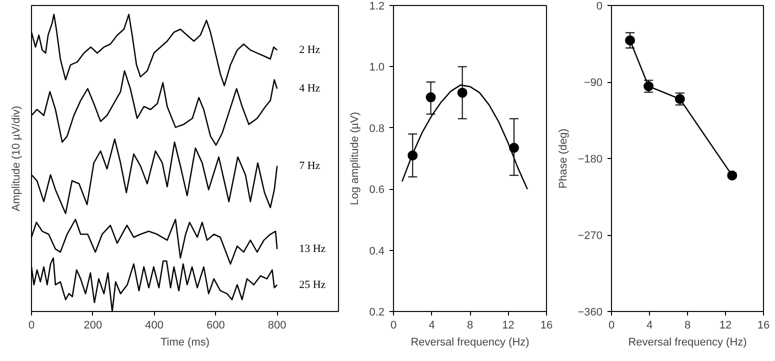  Describe the element at coordinates (377, 251) in the screenshot. I see `y-tick-label: 0.4` at that location.